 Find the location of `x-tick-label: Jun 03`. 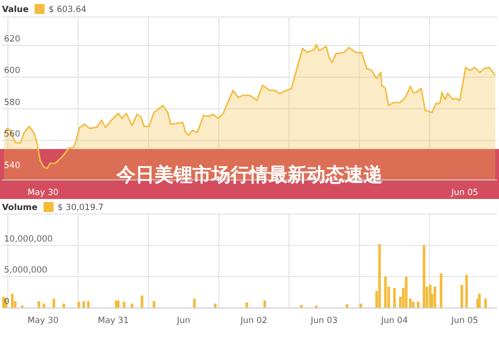

x-tick-label: Jun 03 is located at coordinates (324, 321).